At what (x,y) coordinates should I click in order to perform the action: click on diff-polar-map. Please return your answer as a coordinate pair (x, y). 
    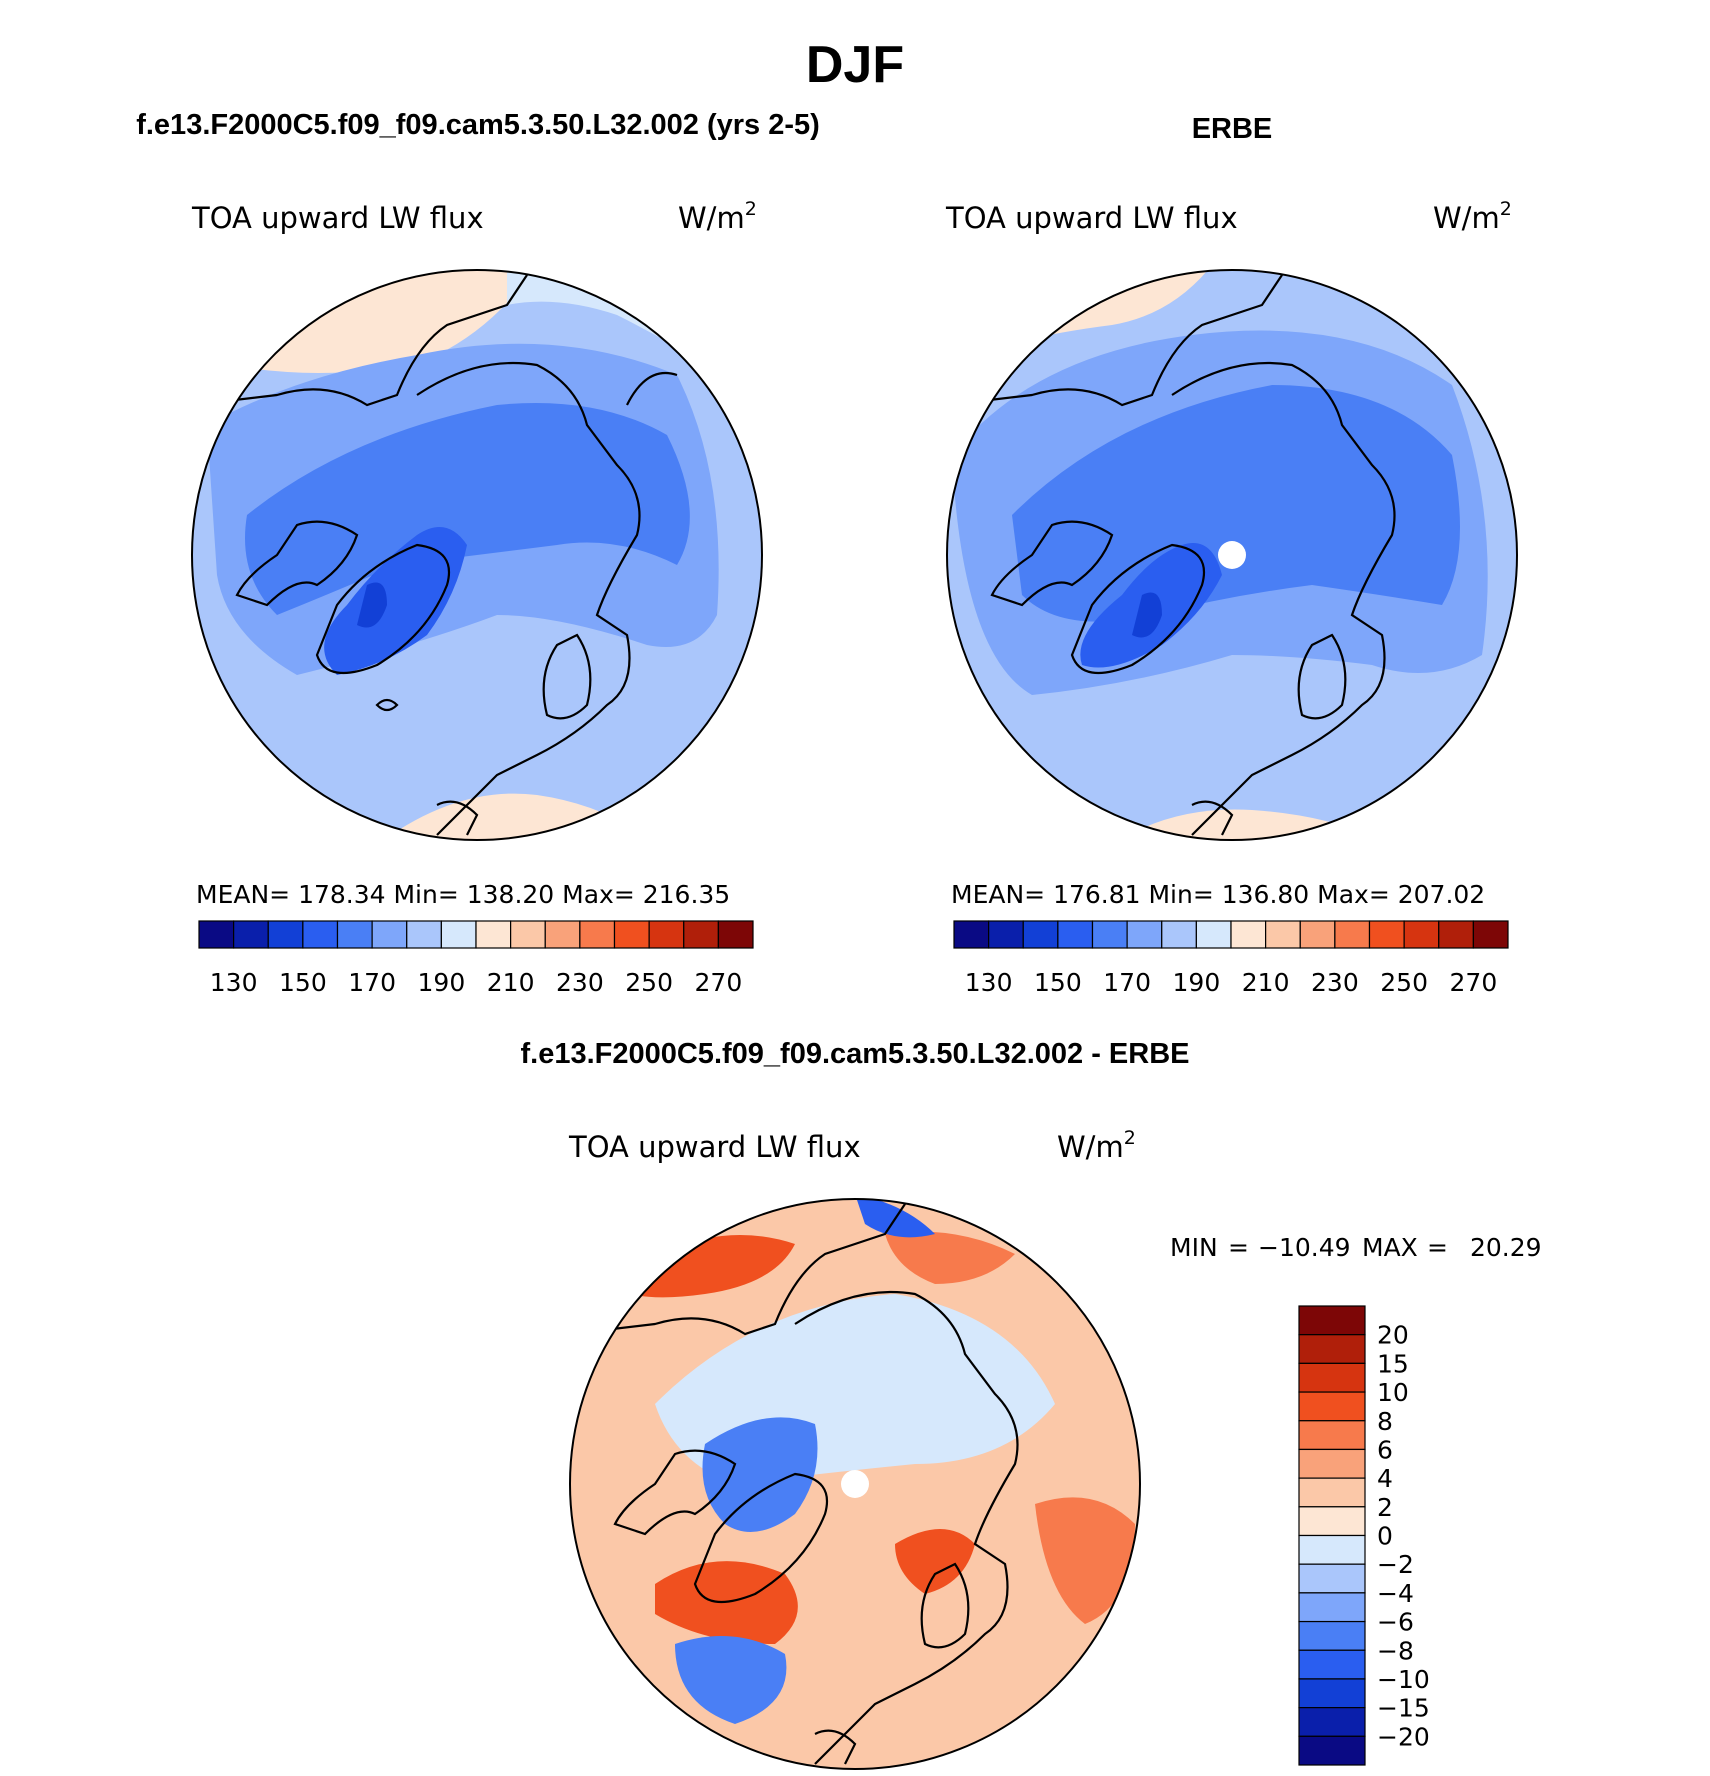
    Looking at the image, I should click on (855, 1484).